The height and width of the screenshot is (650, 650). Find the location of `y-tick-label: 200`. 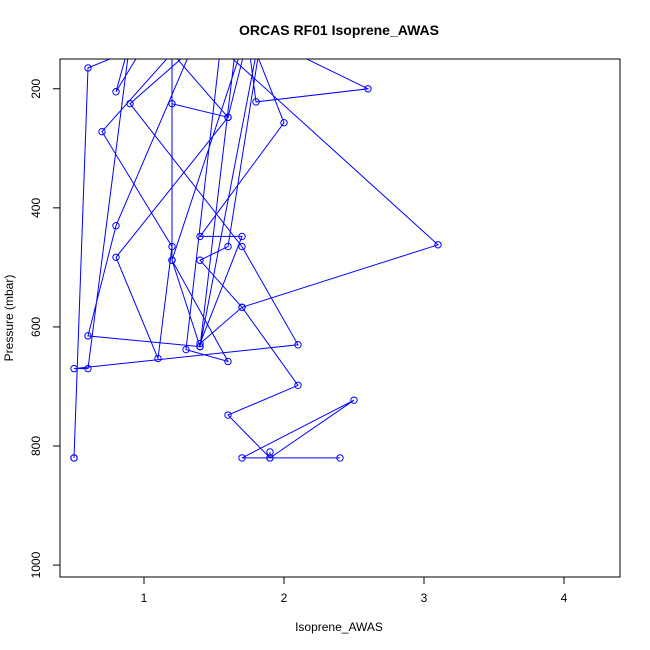

y-tick-label: 200 is located at coordinates (36, 88).